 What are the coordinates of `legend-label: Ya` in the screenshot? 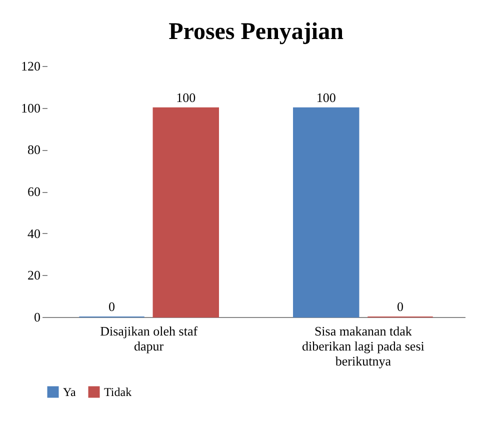 It's located at (69, 392).